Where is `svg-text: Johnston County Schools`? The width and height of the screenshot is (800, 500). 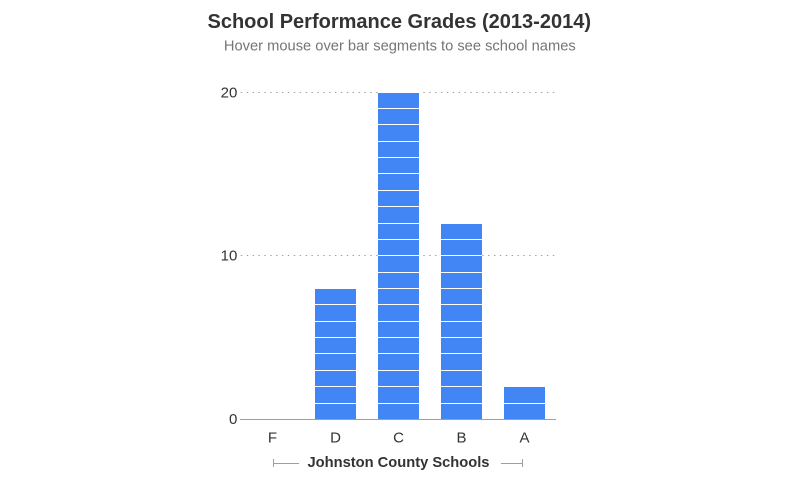 svg-text: Johnston County Schools is located at coordinates (399, 463).